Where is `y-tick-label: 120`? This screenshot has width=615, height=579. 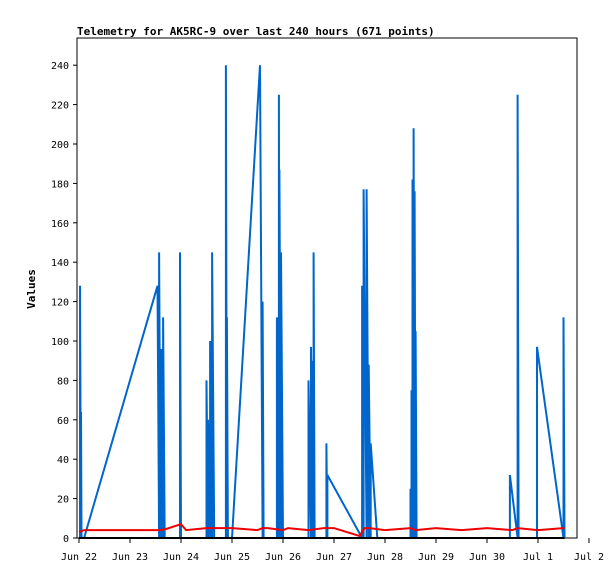
y-tick-label: 120 is located at coordinates (60, 303).